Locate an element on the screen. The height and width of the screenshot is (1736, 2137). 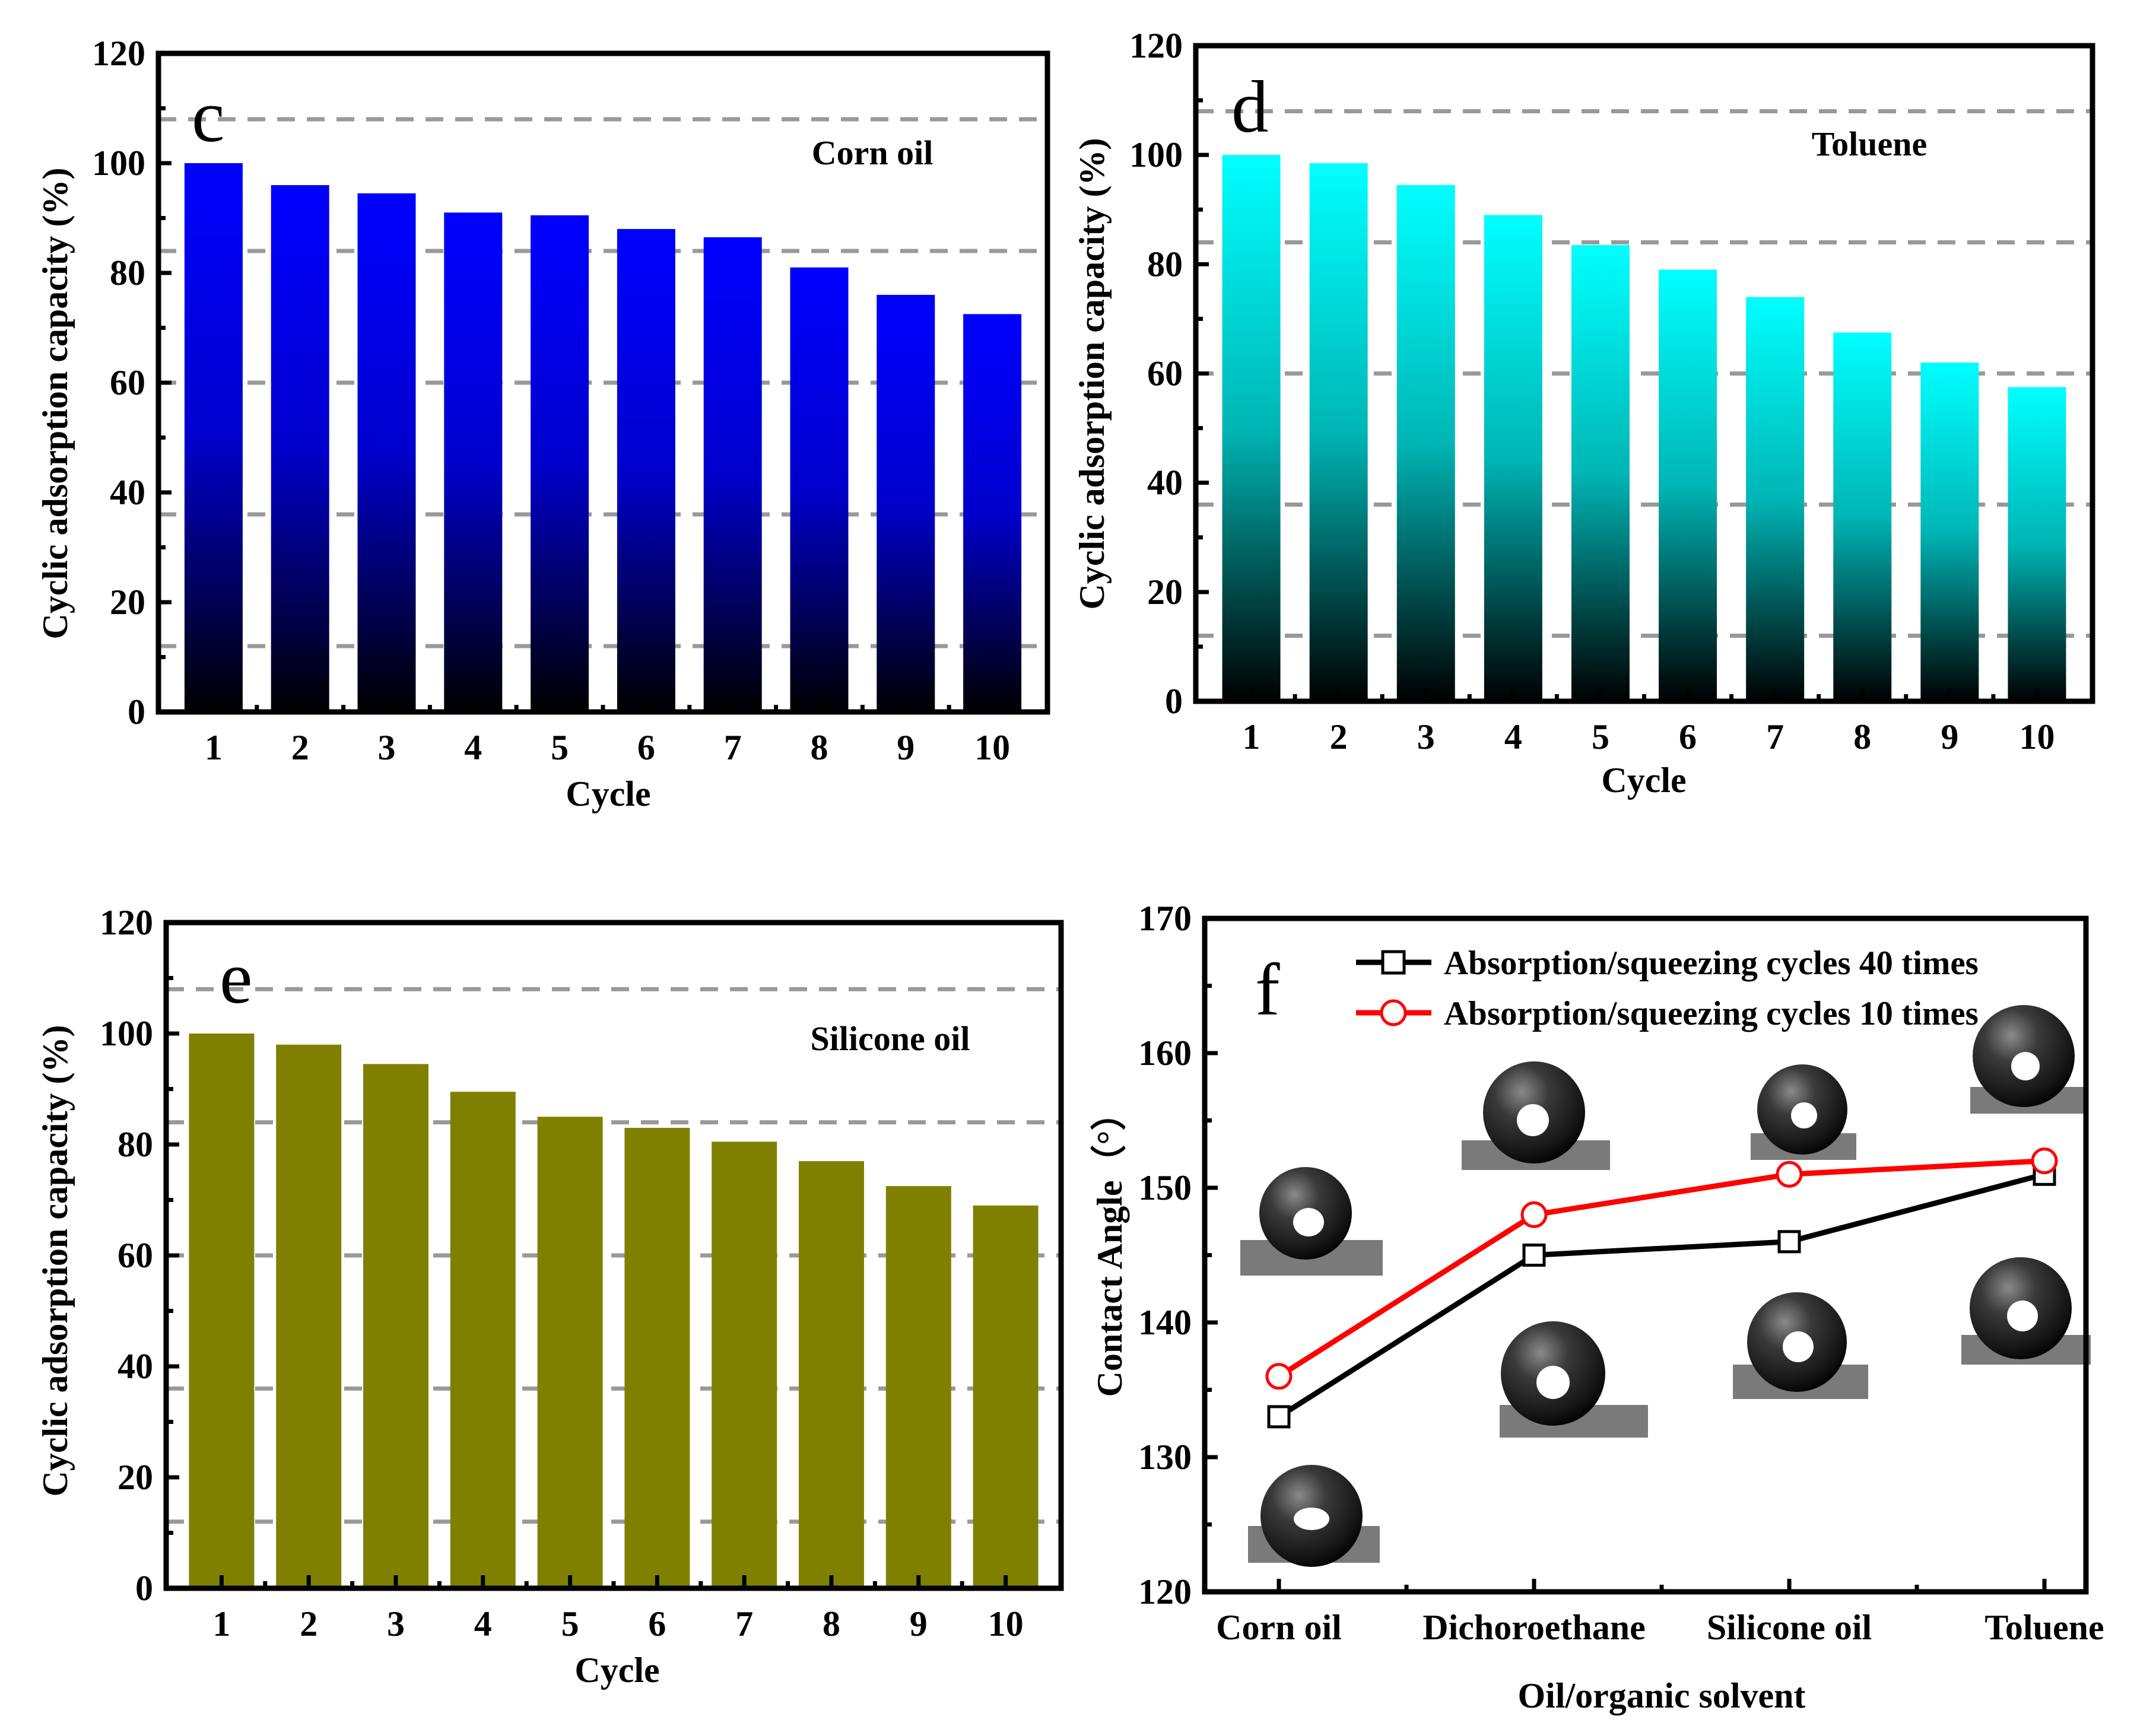
legend-item-40-times: Absorption/squeezing cycles 40 times is located at coordinates (1667, 964).